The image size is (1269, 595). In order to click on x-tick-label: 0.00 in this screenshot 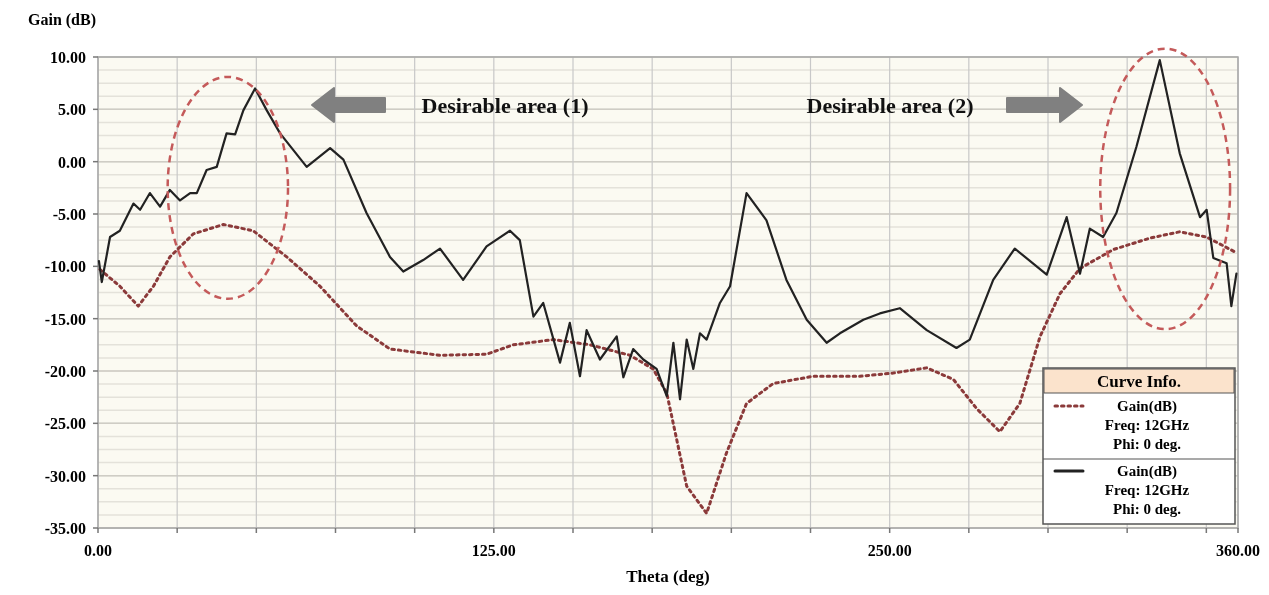, I will do `click(98, 550)`.